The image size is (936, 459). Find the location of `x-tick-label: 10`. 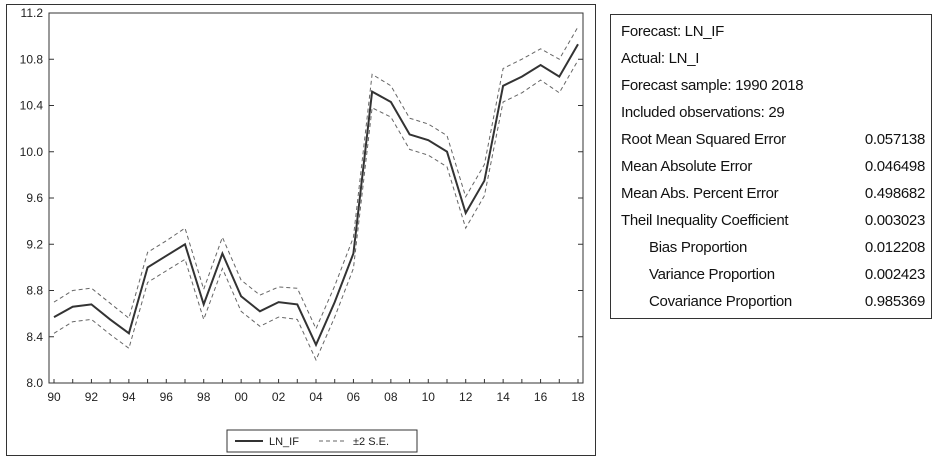

x-tick-label: 10 is located at coordinates (429, 397).